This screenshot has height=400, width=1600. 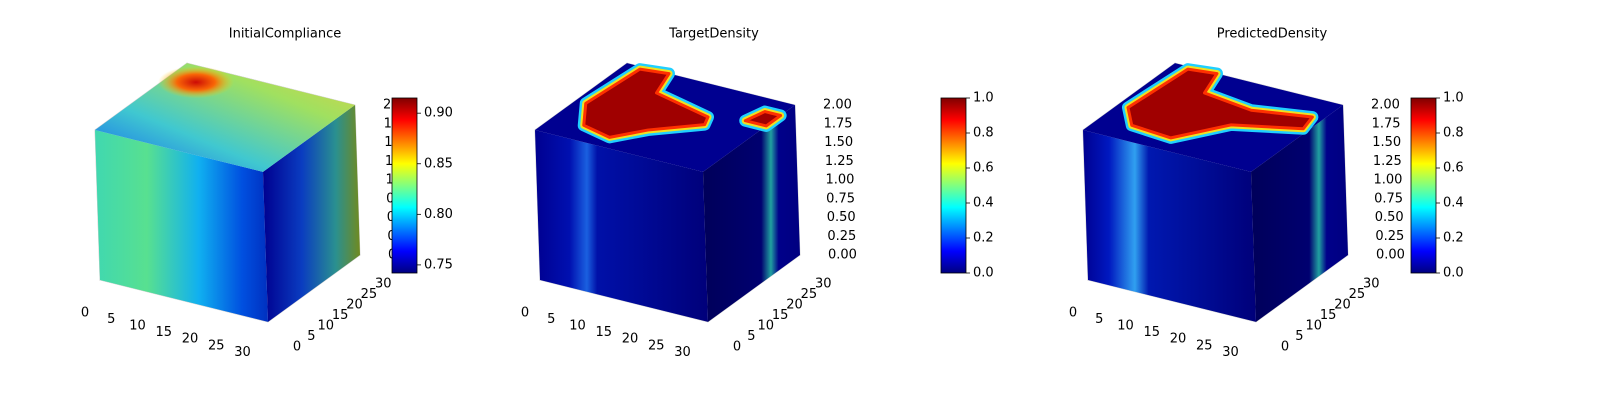 What do you see at coordinates (438, 163) in the screenshot?
I see `colorbar-tick-label: 0.85` at bounding box center [438, 163].